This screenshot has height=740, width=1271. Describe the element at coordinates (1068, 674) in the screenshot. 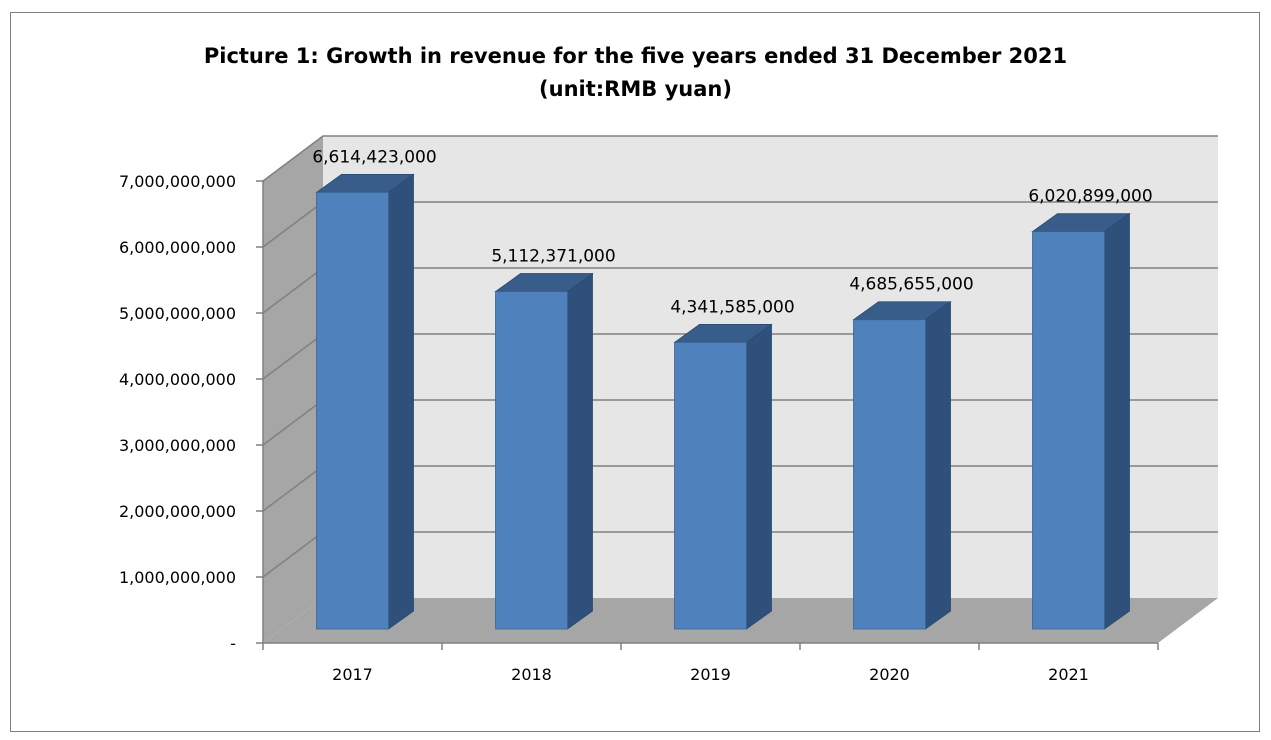

I see `x-tick-label: 2021` at that location.